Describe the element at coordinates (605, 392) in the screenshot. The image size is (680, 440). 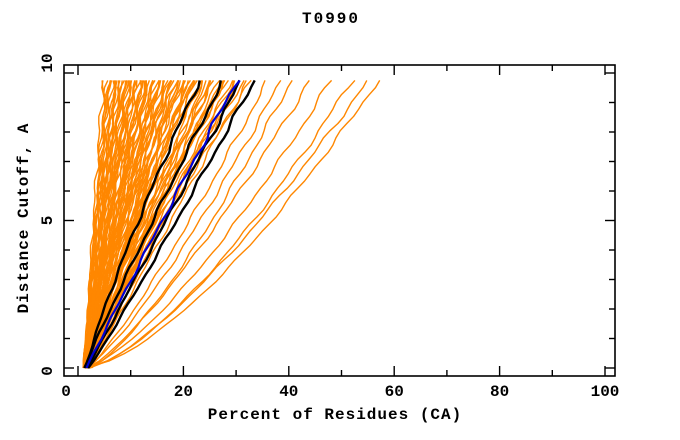
I see `x-tick-label: 100` at that location.